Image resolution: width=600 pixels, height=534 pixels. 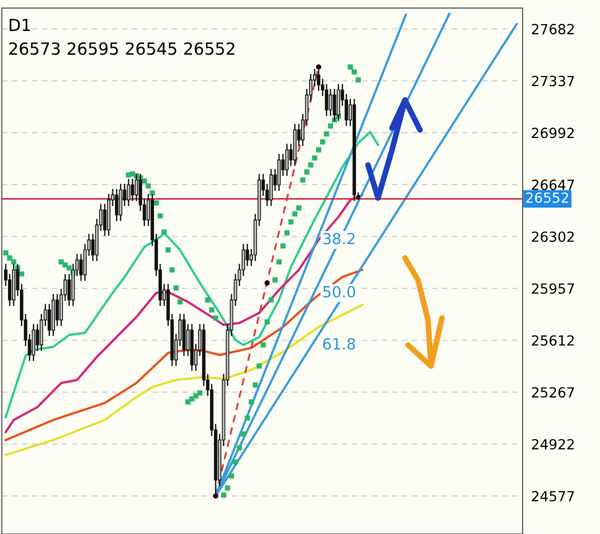 I want to click on y-tick-label: 24577, so click(x=553, y=496).